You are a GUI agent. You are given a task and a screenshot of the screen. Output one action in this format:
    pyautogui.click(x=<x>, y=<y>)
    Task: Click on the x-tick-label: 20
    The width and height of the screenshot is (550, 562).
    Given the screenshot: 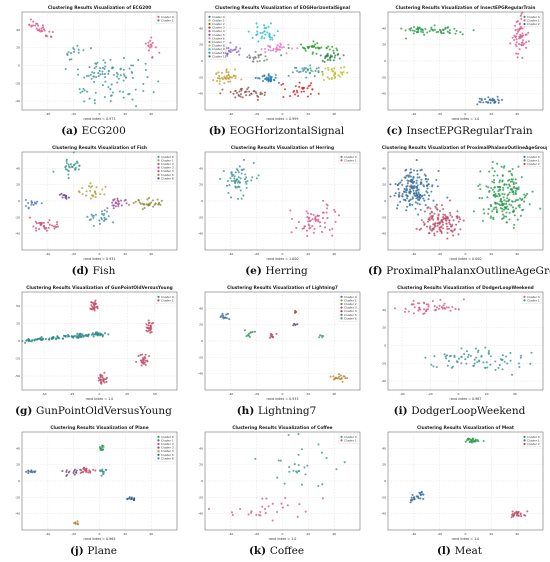 What is the action you would take?
    pyautogui.click(x=308, y=254)
    